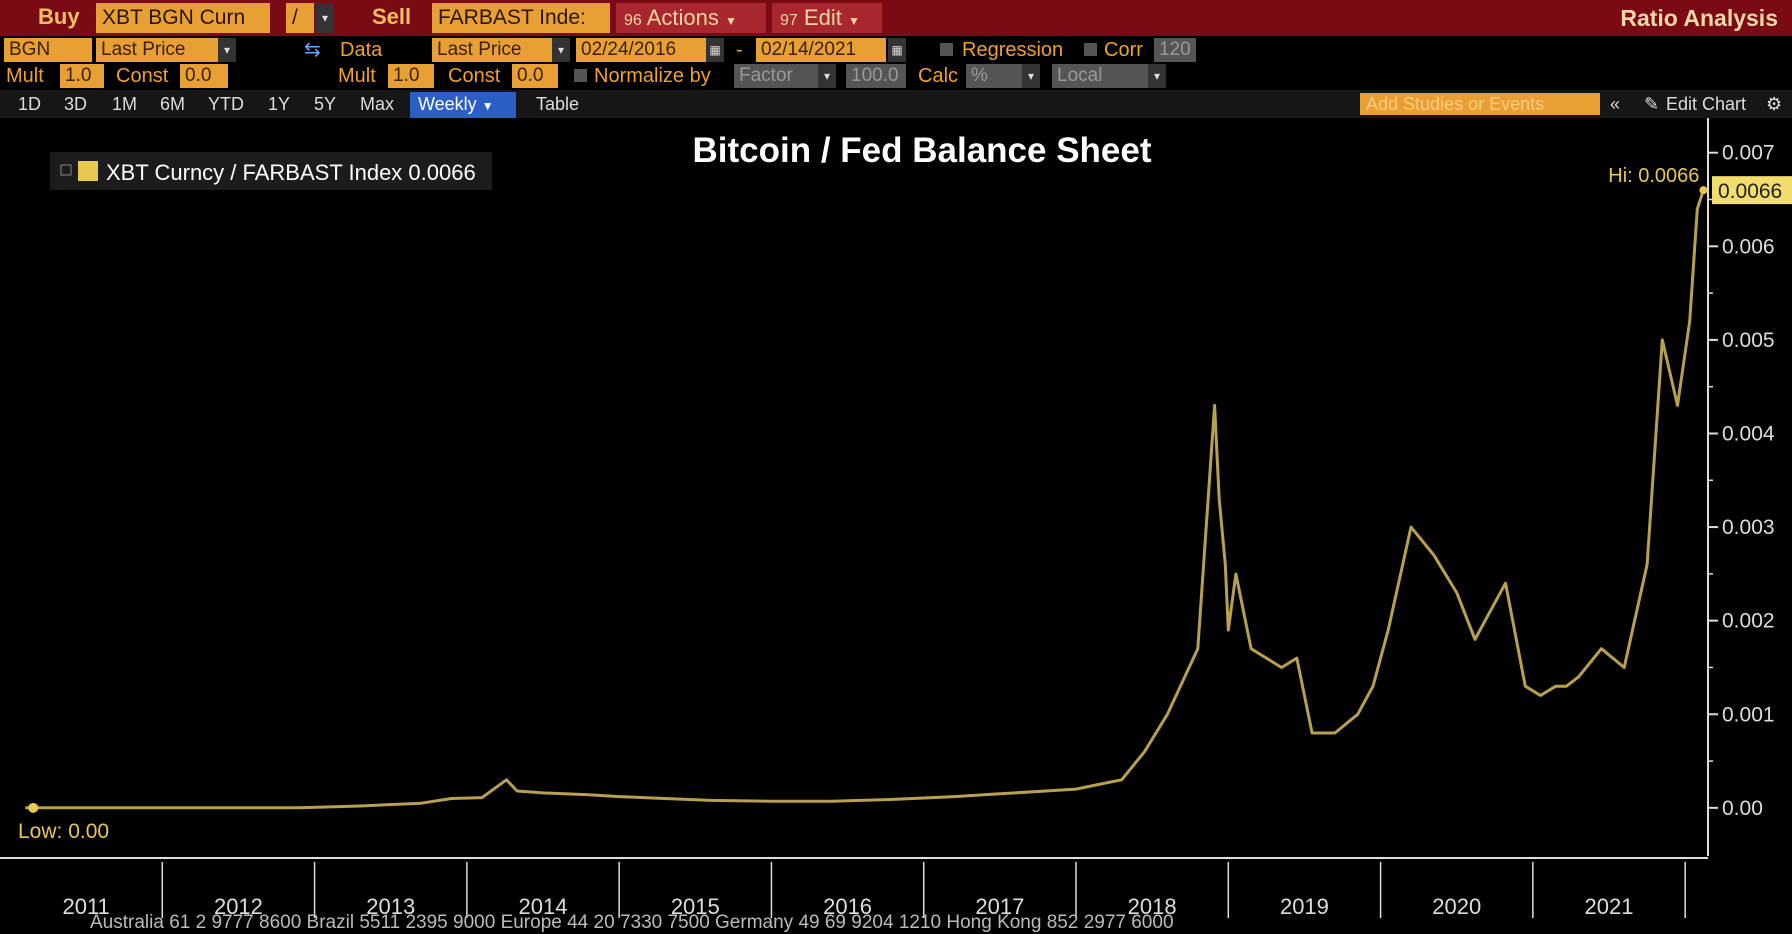 Image resolution: width=1792 pixels, height=934 pixels. What do you see at coordinates (325, 18) in the screenshot?
I see `operator-dropdown-icon: ▾` at bounding box center [325, 18].